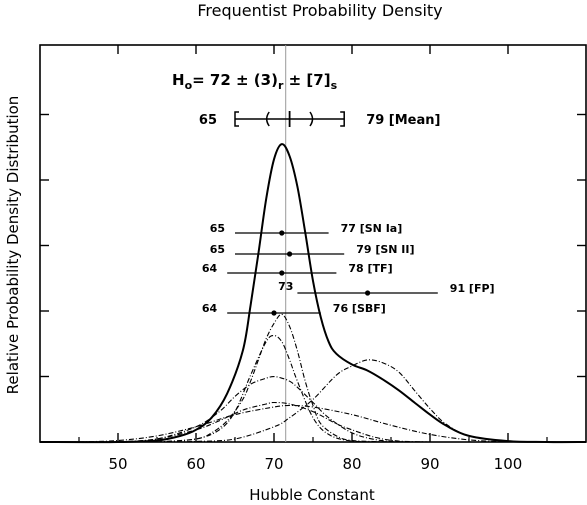  What do you see at coordinates (282, 233) in the screenshot?
I see `error-bar-point-sn-ia` at bounding box center [282, 233].